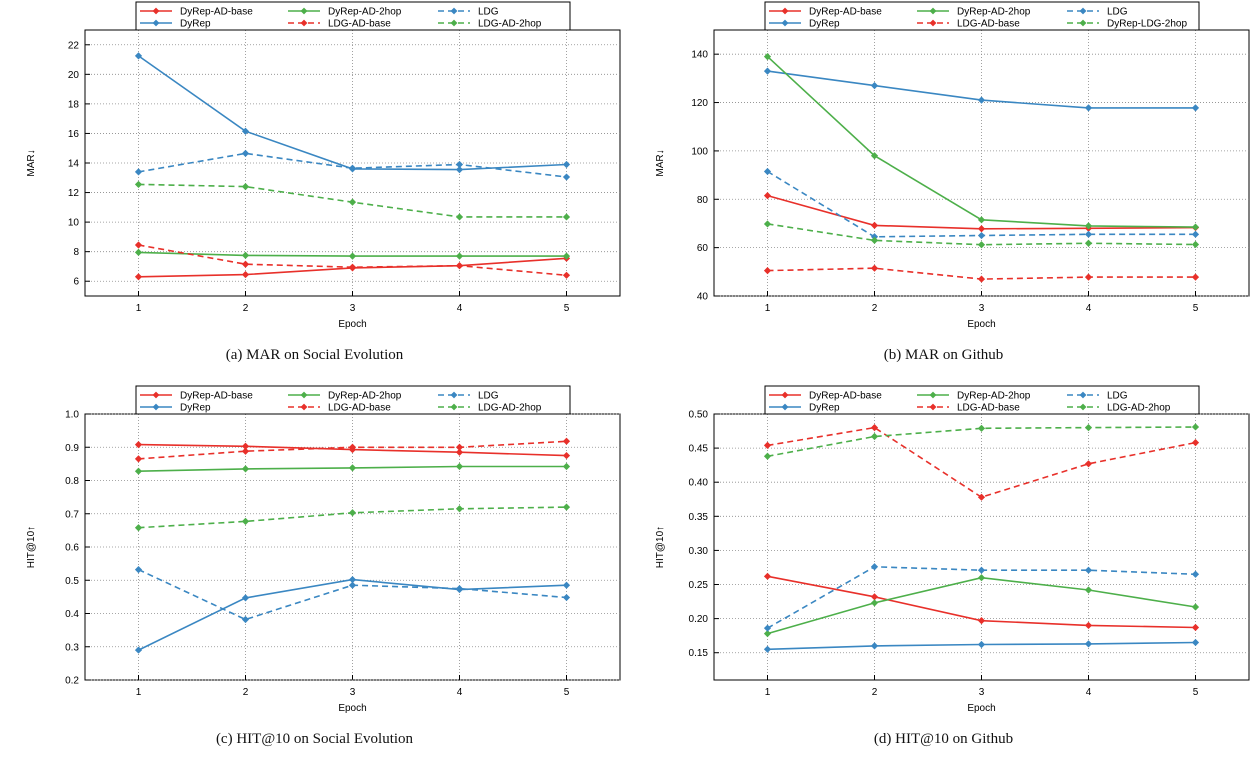  What do you see at coordinates (699, 653) in the screenshot?
I see `y-tick-label: 0.15` at bounding box center [699, 653].